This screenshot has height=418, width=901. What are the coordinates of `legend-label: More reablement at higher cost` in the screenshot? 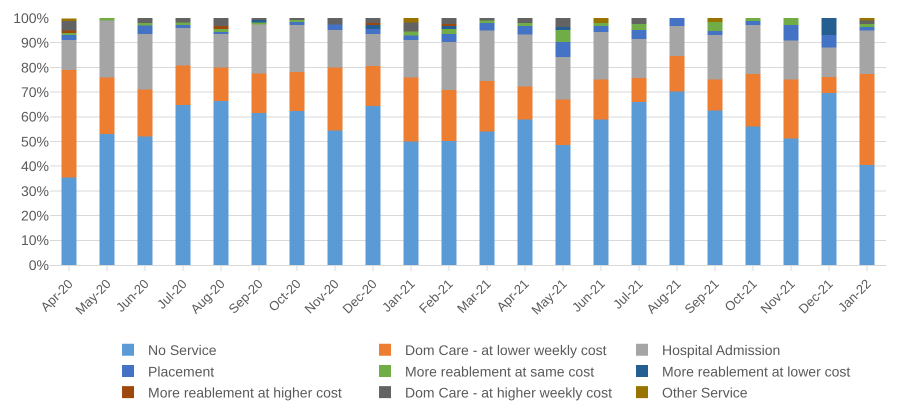 It's located at (245, 392).